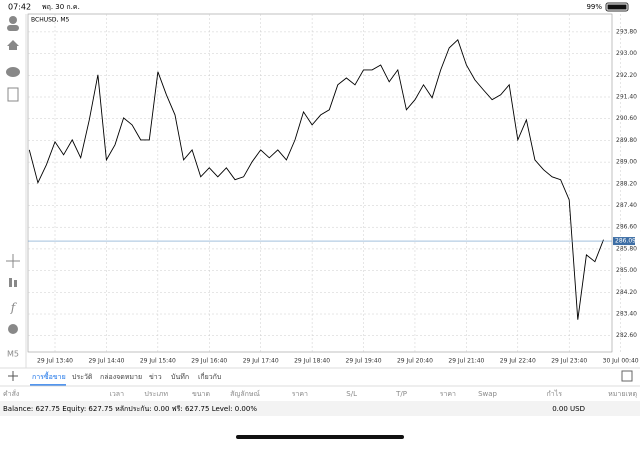  Describe the element at coordinates (13, 20) in the screenshot. I see `account-icon` at that location.